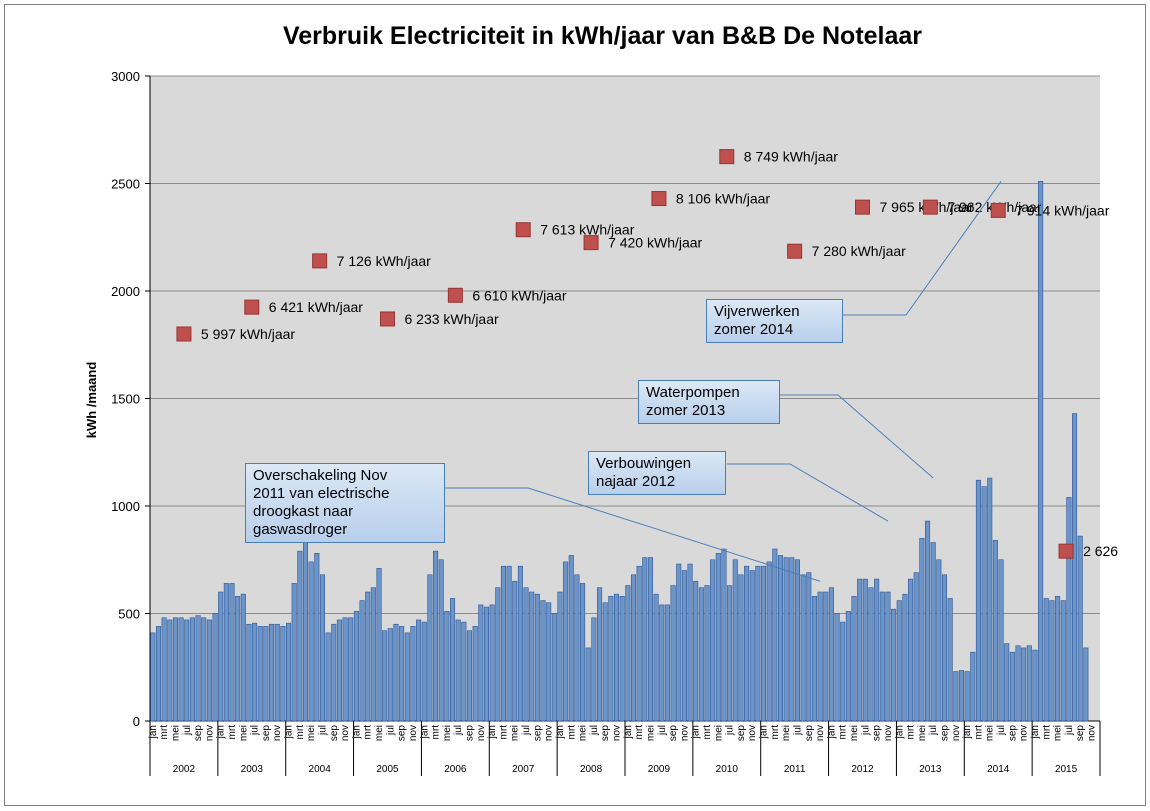  What do you see at coordinates (125, 184) in the screenshot?
I see `y-tick-label: 2500` at bounding box center [125, 184].